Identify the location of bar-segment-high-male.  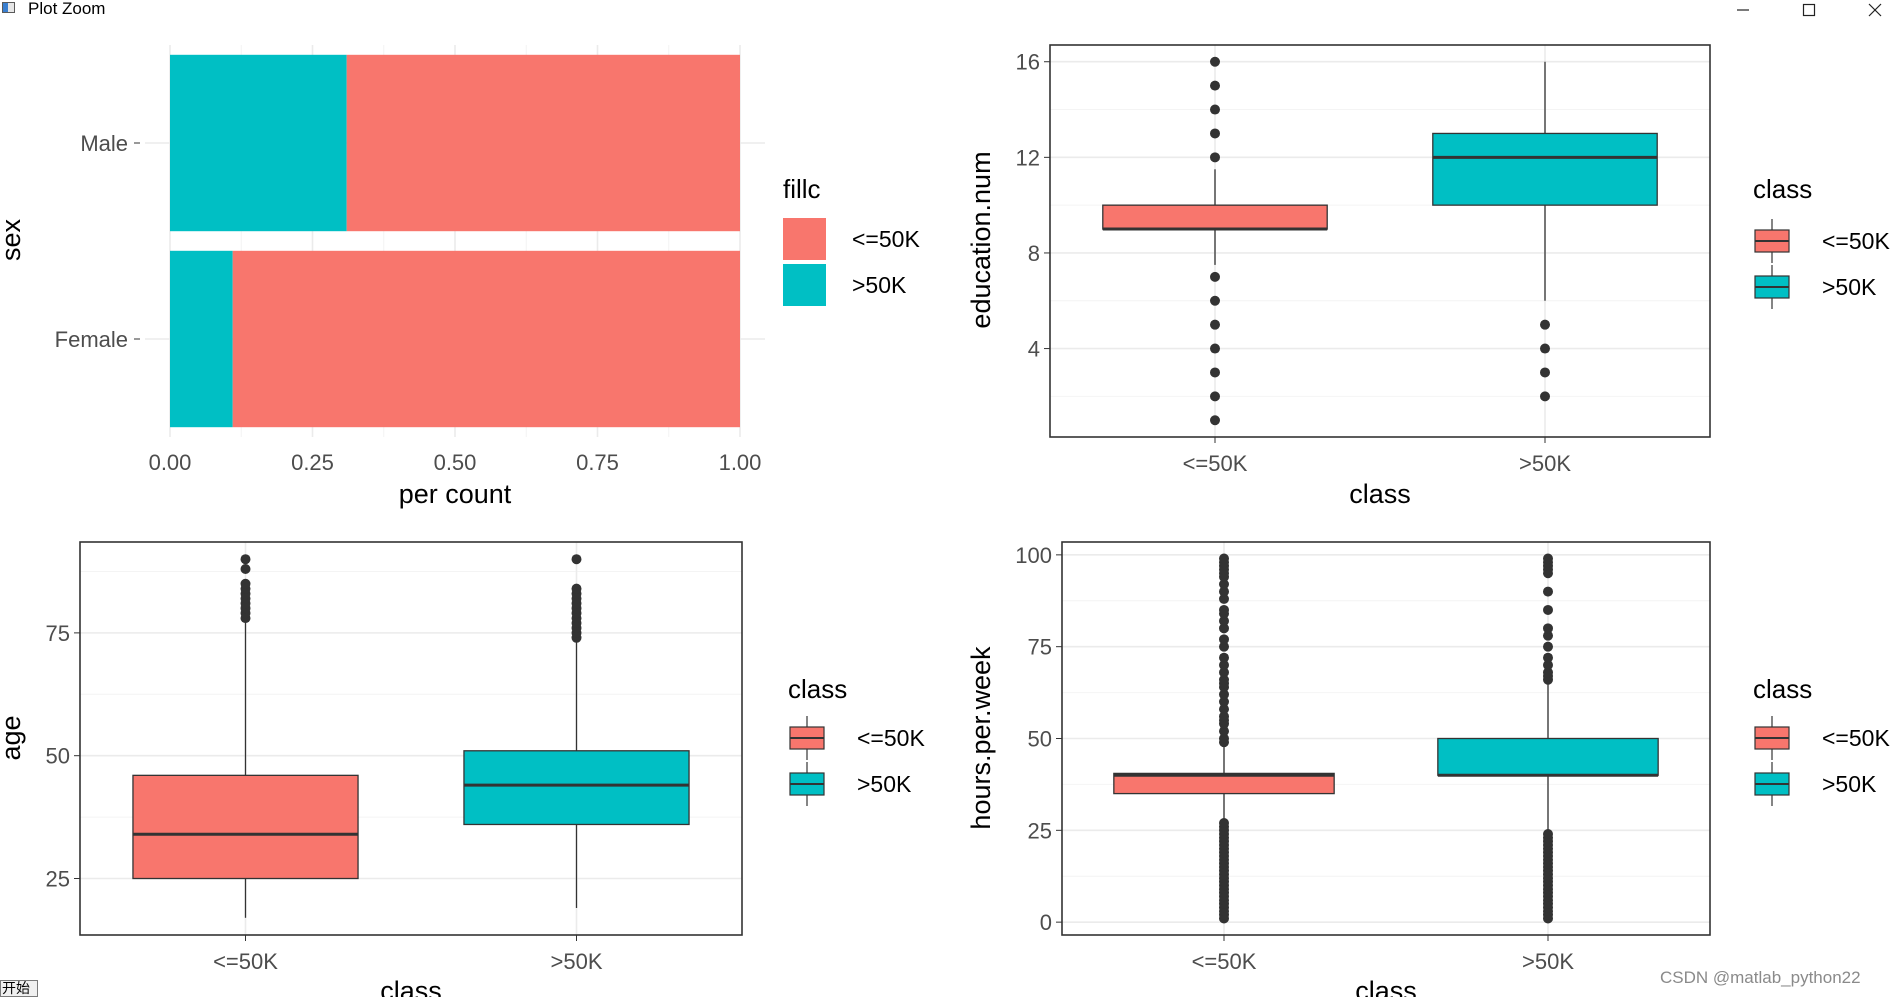
(258, 143).